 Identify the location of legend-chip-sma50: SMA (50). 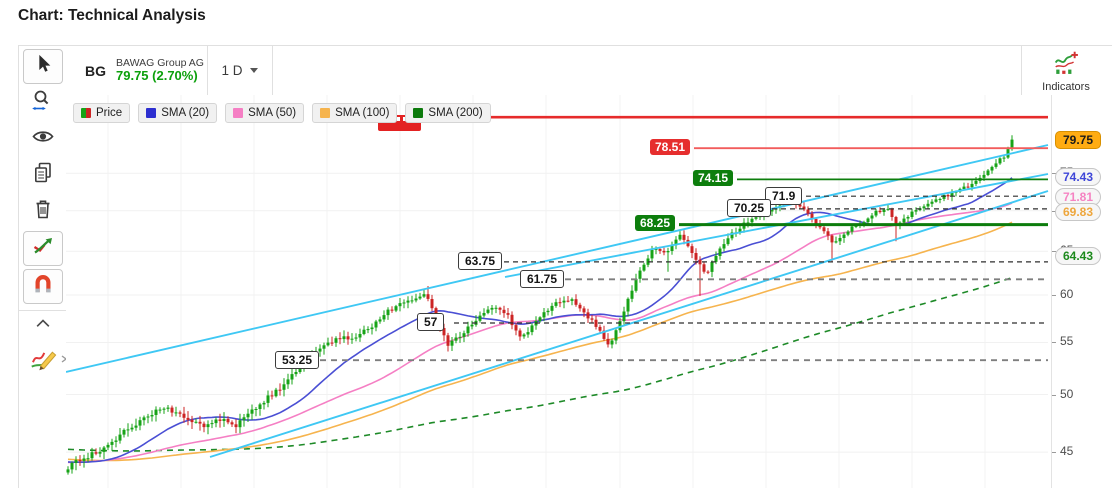
(265, 113).